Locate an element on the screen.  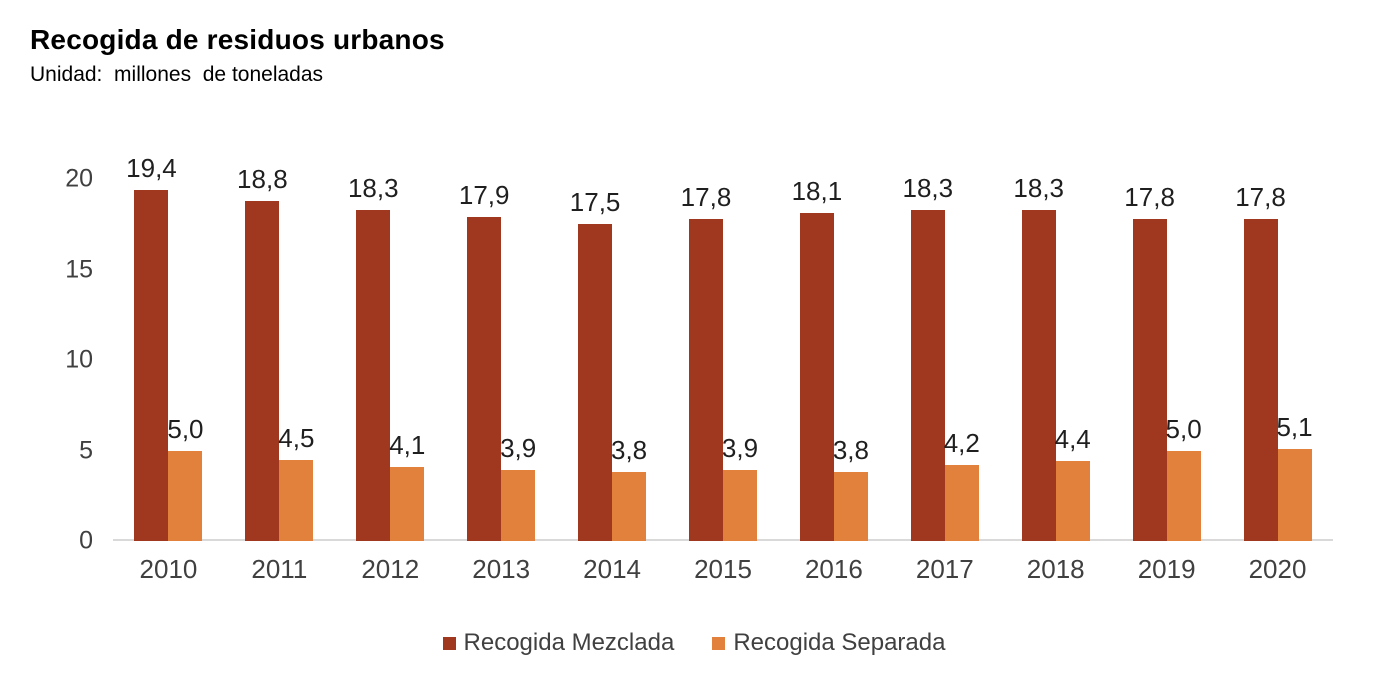
bar-recogida-separada-2016: 3,8 is located at coordinates (851, 488).